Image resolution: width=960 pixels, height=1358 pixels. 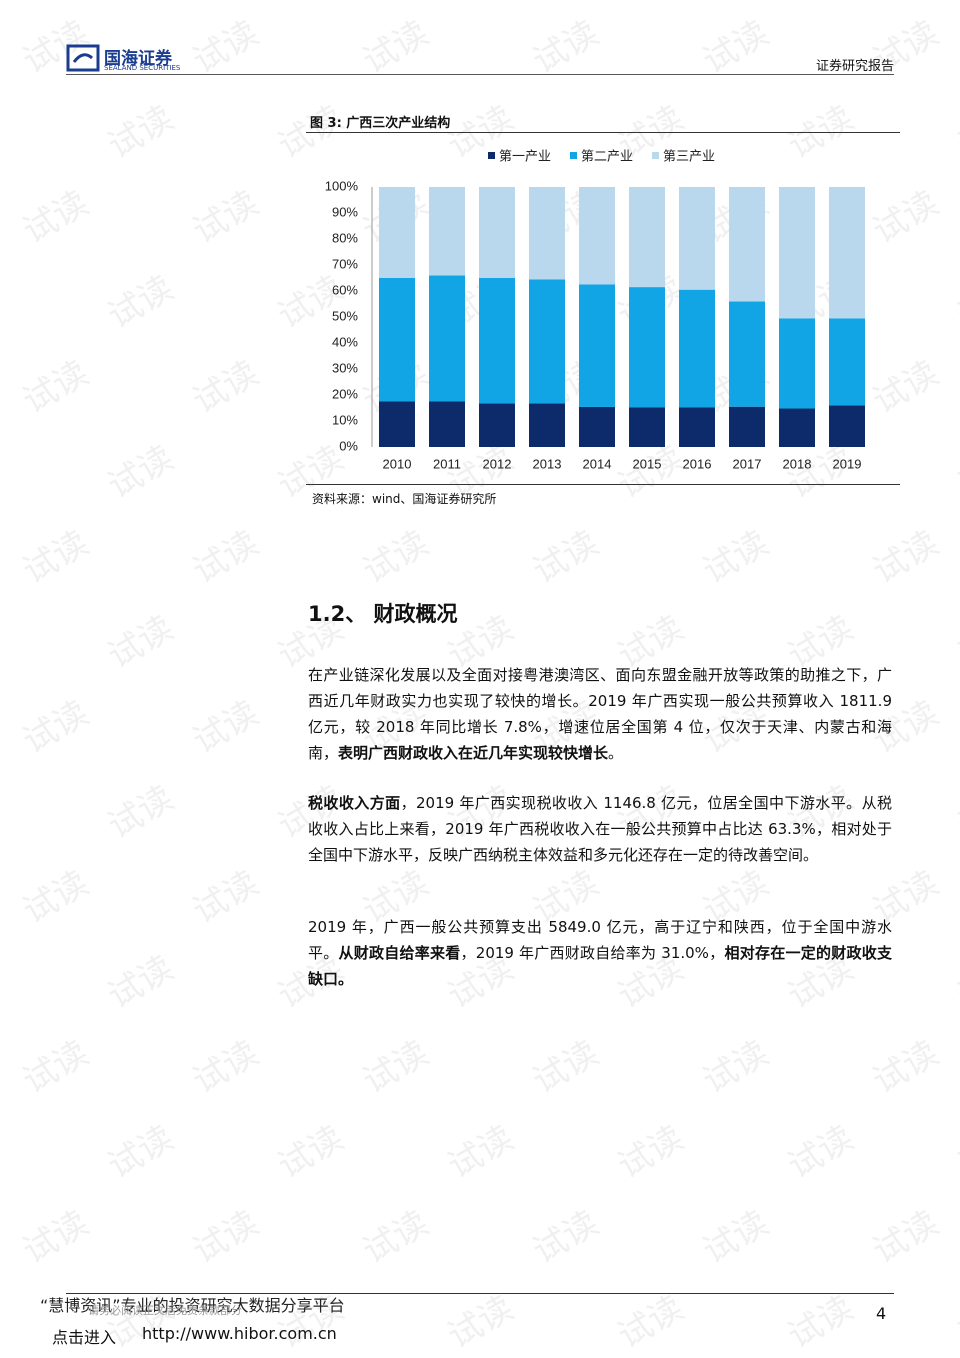 What do you see at coordinates (881, 1313) in the screenshot?
I see `page-number: 4` at bounding box center [881, 1313].